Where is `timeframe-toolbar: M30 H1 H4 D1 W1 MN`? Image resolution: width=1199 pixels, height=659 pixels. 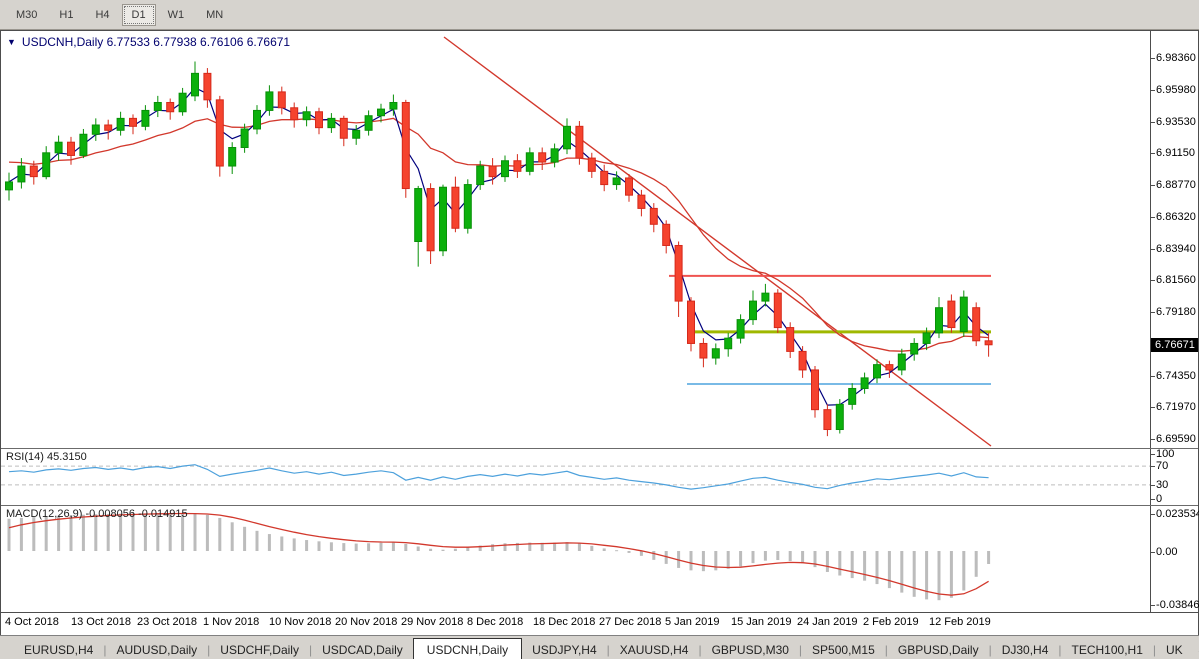 timeframe-toolbar: M30 H1 H4 D1 W1 MN is located at coordinates (599, 15).